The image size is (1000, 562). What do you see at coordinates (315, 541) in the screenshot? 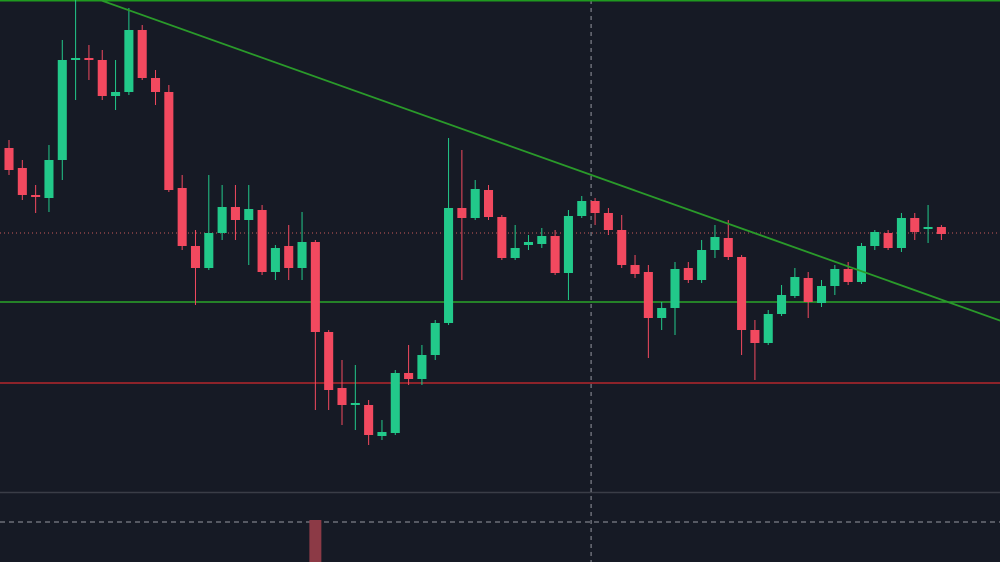
I see `volume-bar` at bounding box center [315, 541].